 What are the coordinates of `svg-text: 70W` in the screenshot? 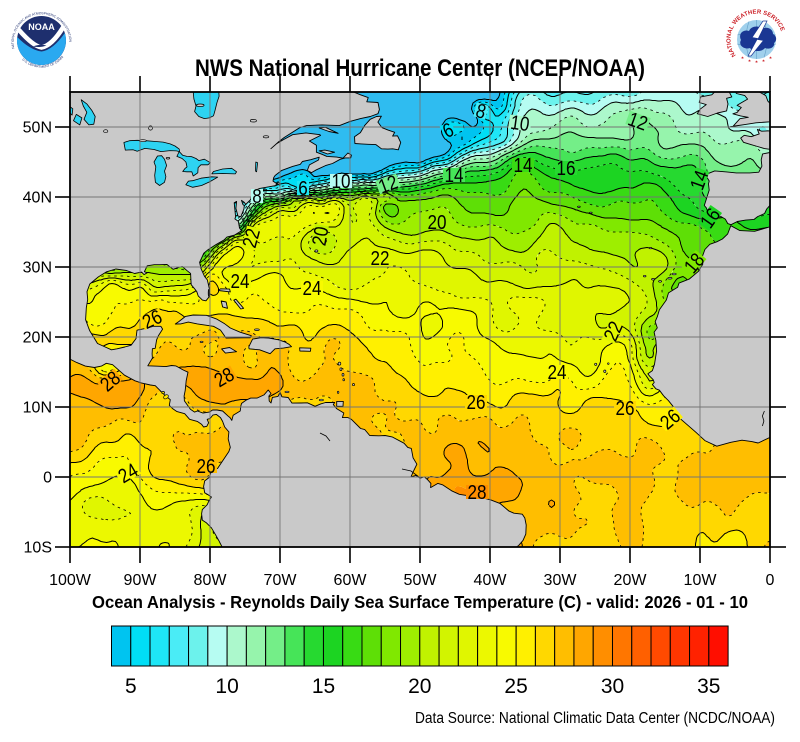 It's located at (281, 580).